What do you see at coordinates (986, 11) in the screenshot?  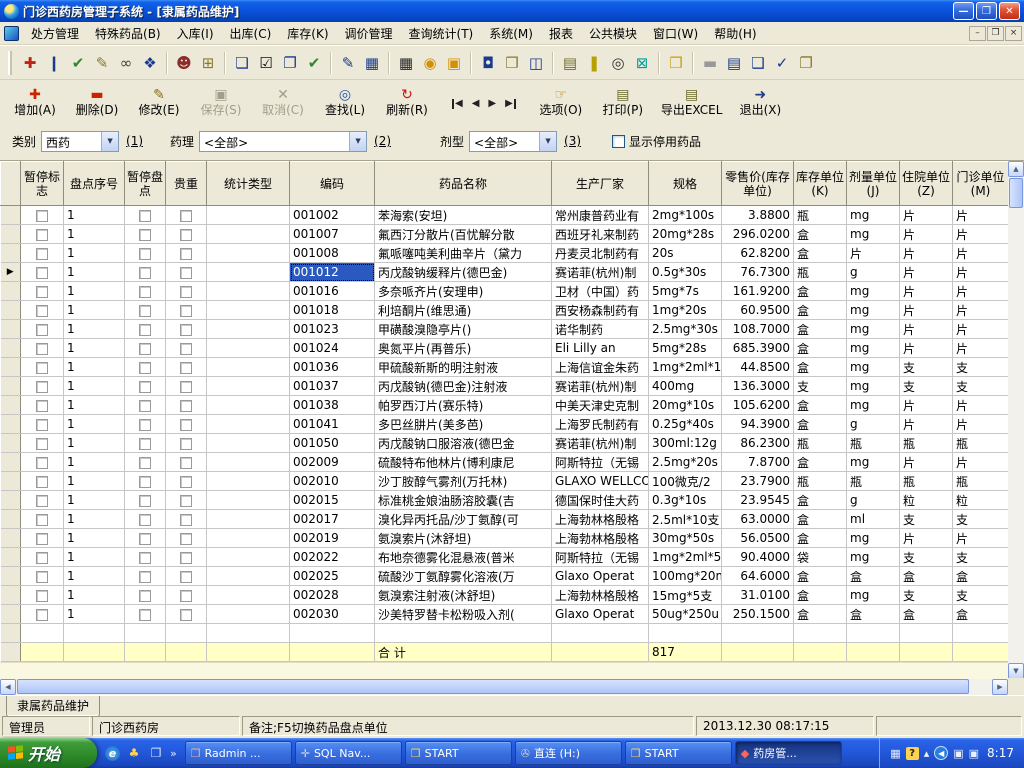 I see `restore-button: ❐` at bounding box center [986, 11].